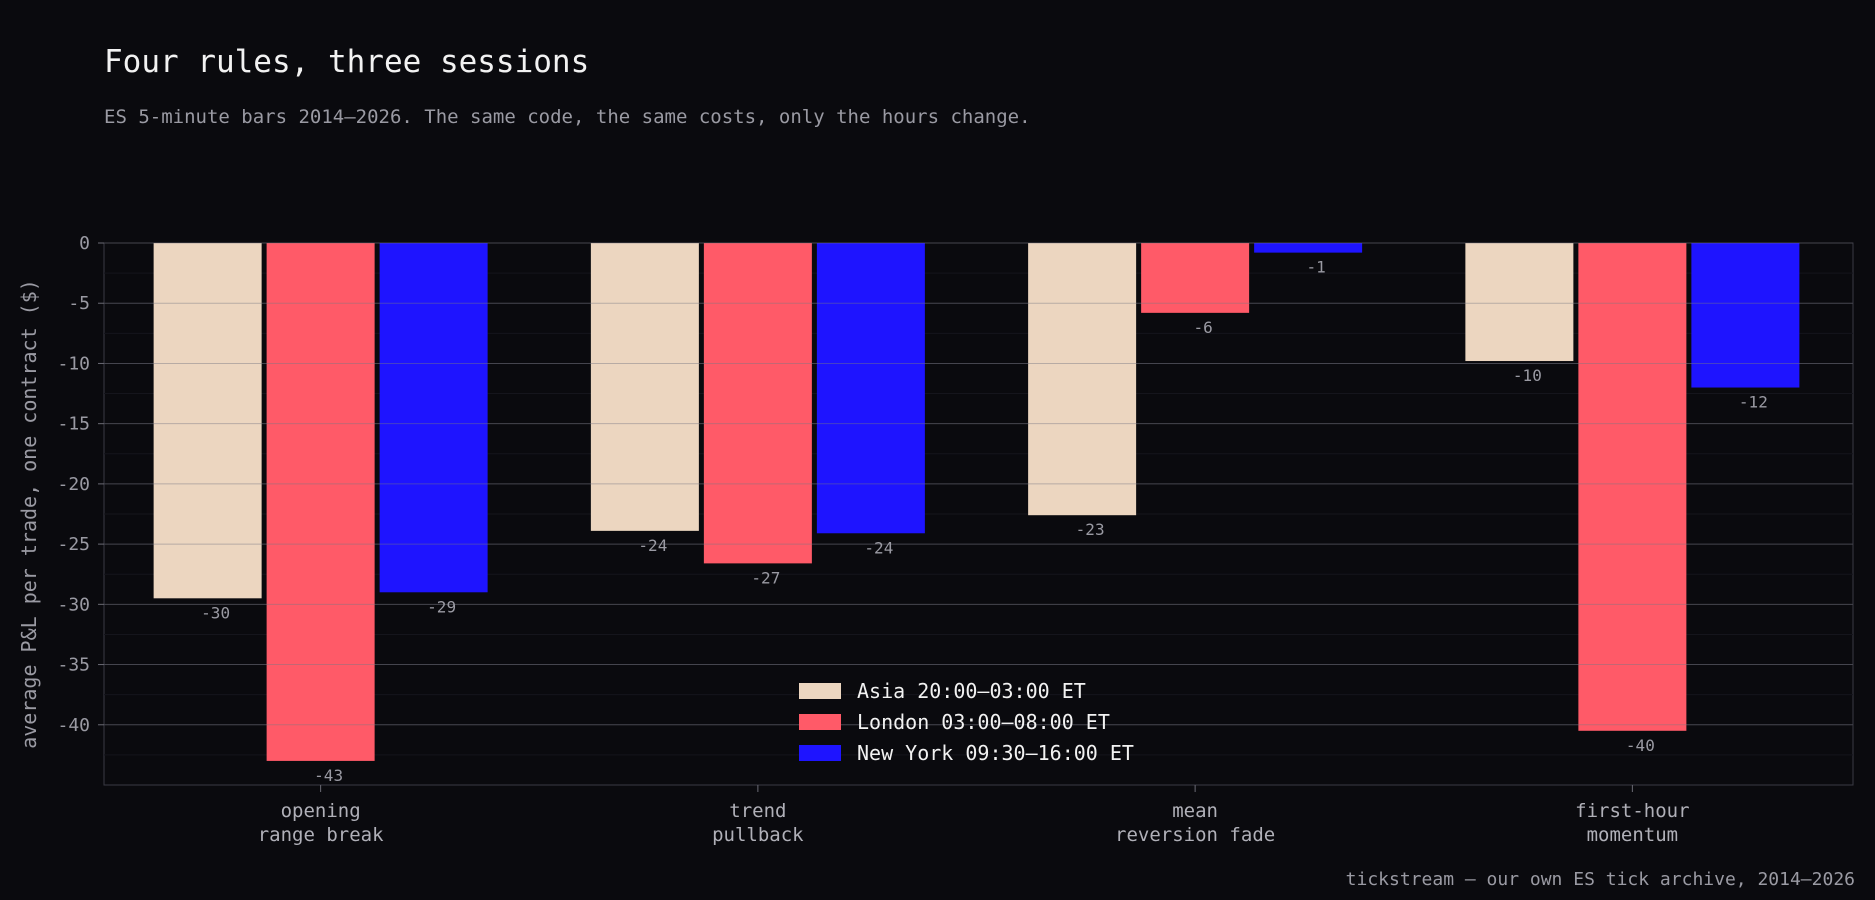 The image size is (1875, 900). What do you see at coordinates (84, 243) in the screenshot?
I see `y-tick-label: 0` at bounding box center [84, 243].